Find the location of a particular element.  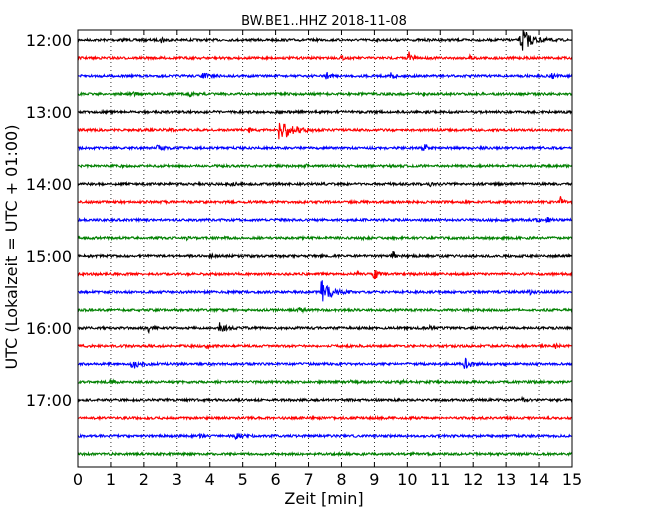

x-tick-label-4: 4 is located at coordinates (210, 479).